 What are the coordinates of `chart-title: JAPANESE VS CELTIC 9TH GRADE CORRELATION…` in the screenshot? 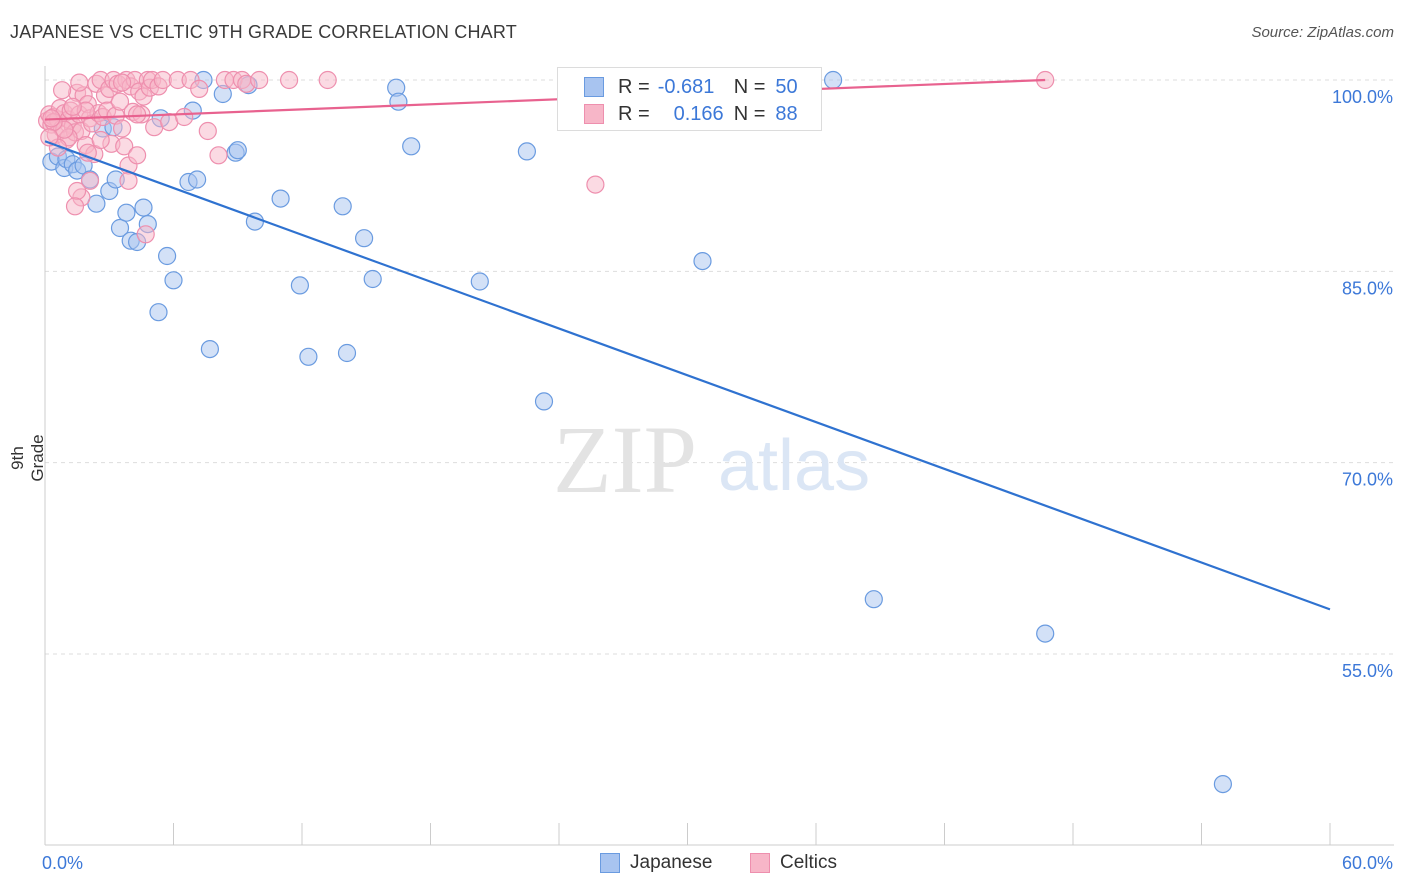 It's located at (263, 32).